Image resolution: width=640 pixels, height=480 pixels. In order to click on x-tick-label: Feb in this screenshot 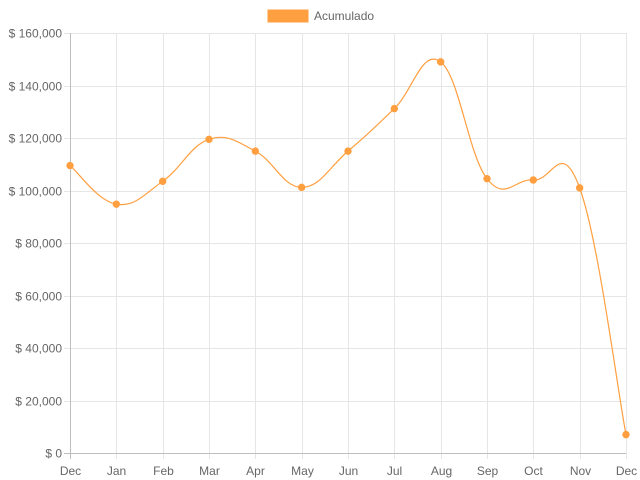, I will do `click(163, 471)`.